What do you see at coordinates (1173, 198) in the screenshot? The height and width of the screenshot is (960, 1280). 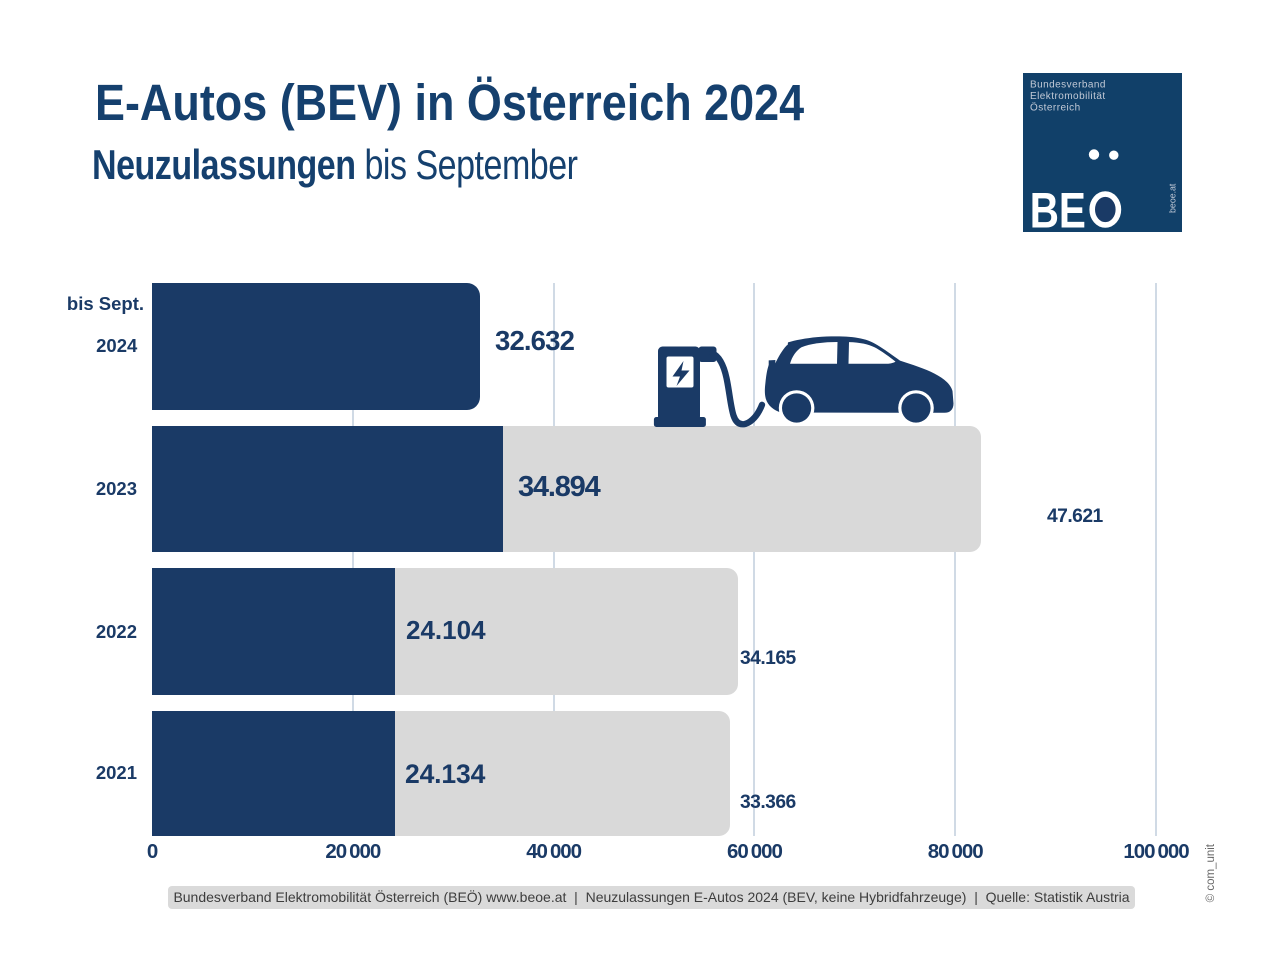 I see `svg-text: beoe.at` at bounding box center [1173, 198].